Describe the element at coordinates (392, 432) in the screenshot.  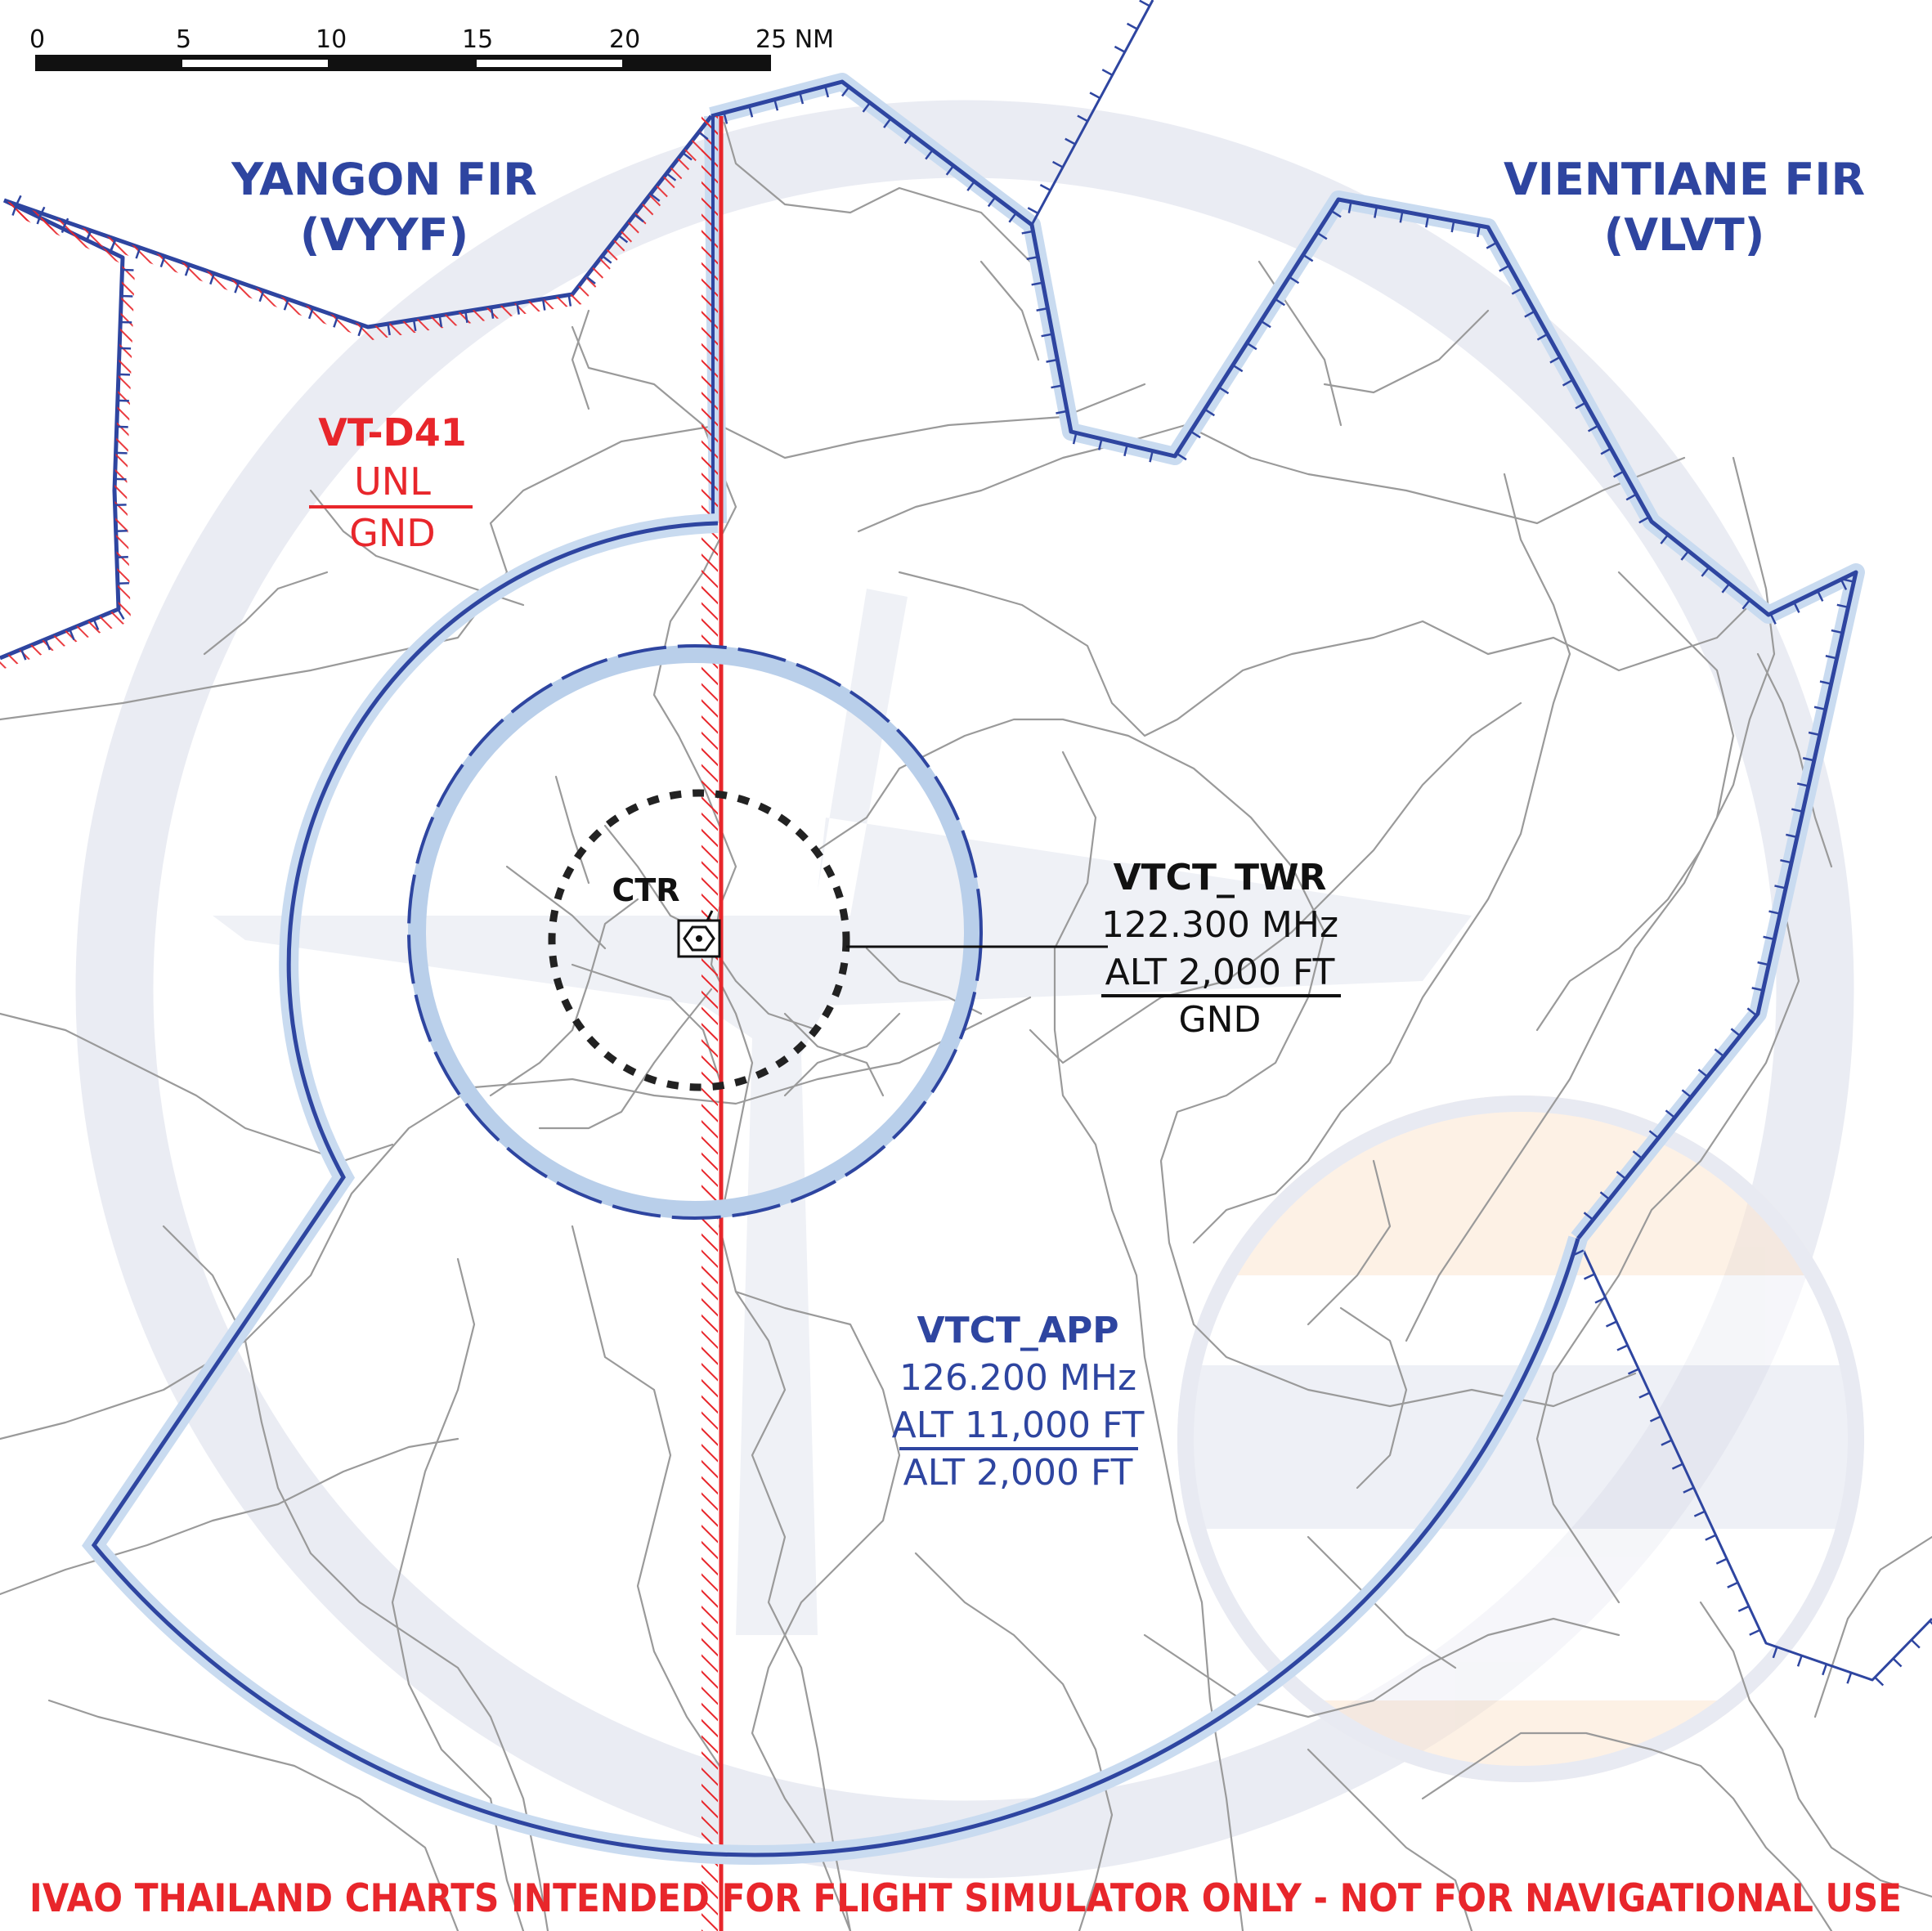
I see `restricted-area-name: VT-D41` at that location.